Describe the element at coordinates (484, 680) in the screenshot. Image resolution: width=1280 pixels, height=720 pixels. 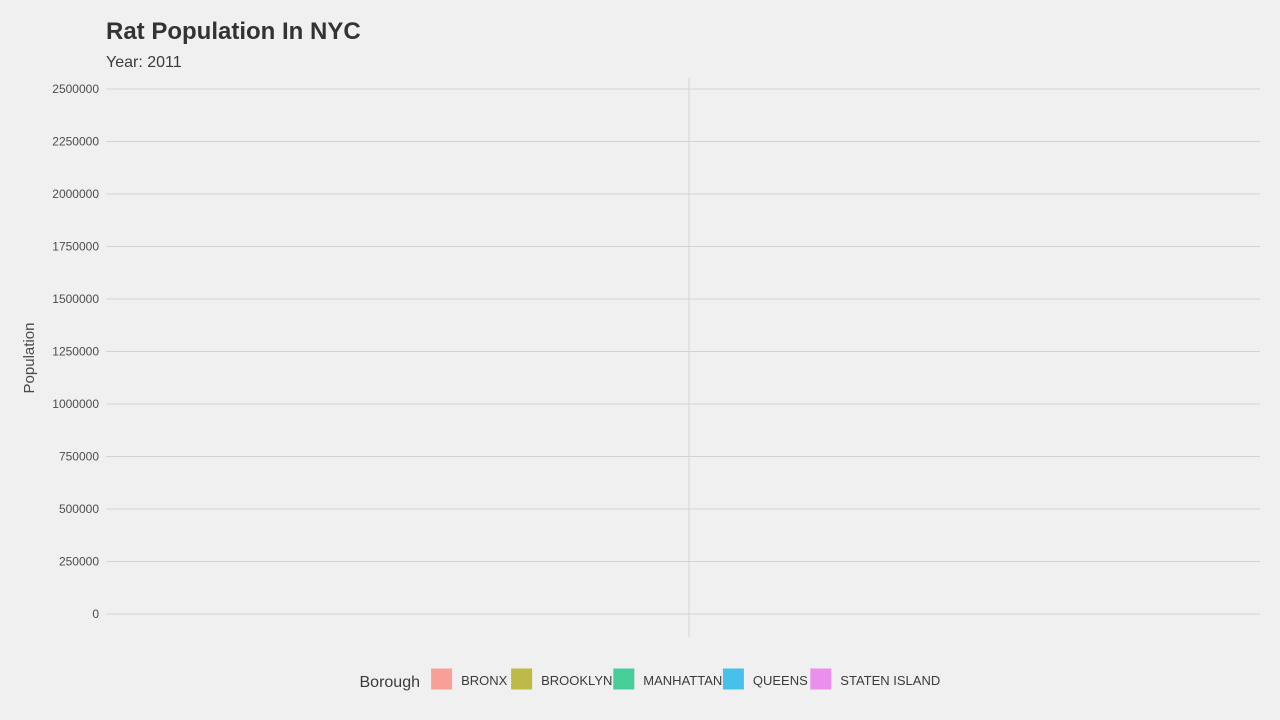
I see `legend-label: BRONX` at that location.